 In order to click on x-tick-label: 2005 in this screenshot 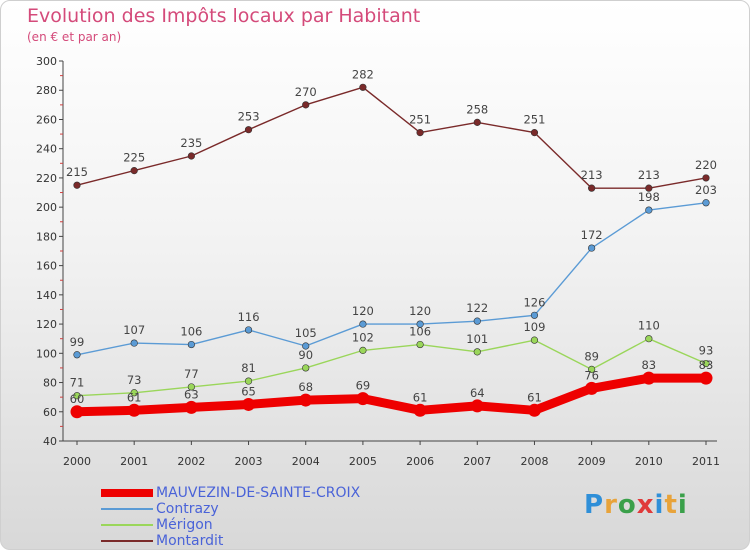, I will do `click(363, 461)`.